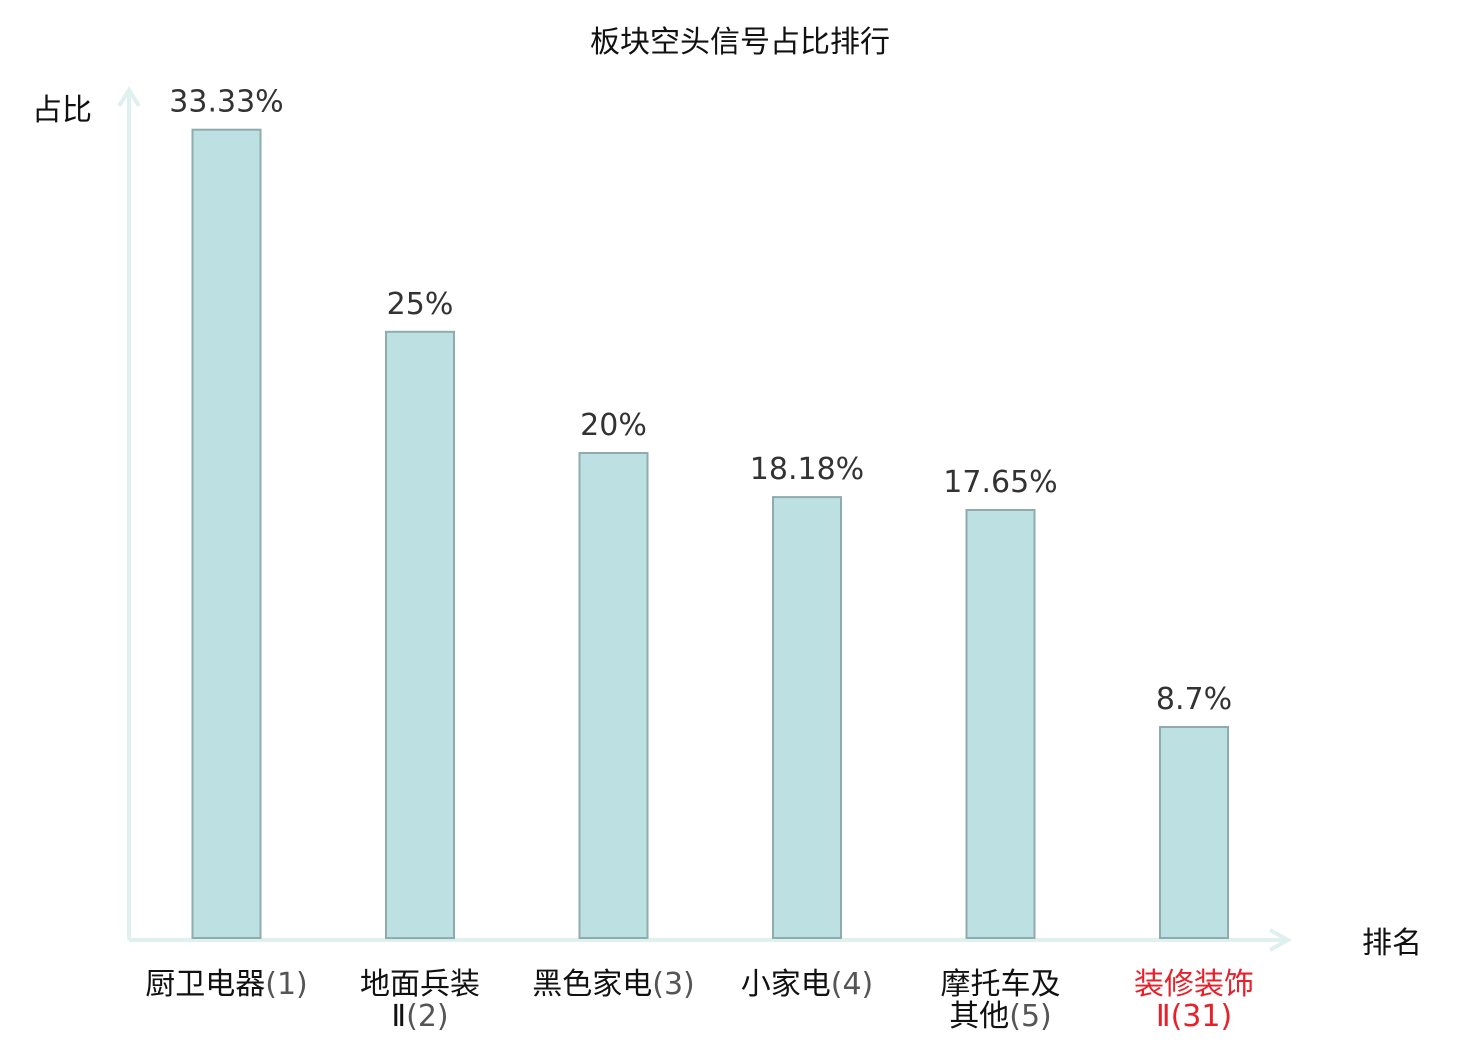 The height and width of the screenshot is (1044, 1480). I want to click on x-tick-rank: (31), so click(1202, 1016).